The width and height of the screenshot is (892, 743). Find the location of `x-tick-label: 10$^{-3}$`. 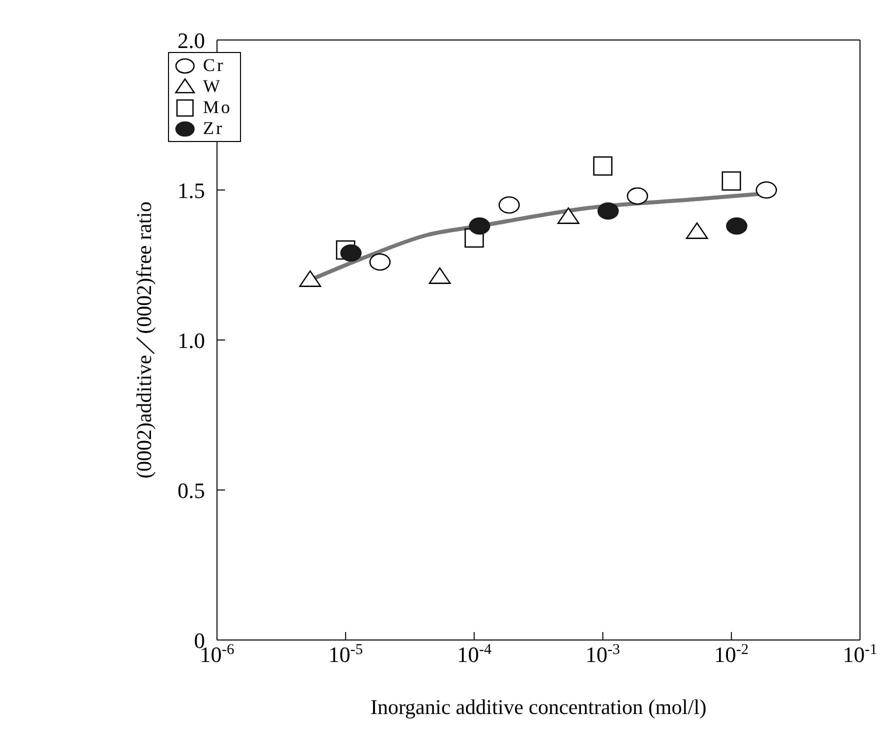

x-tick-label: 10$^{-3}$ is located at coordinates (603, 654).